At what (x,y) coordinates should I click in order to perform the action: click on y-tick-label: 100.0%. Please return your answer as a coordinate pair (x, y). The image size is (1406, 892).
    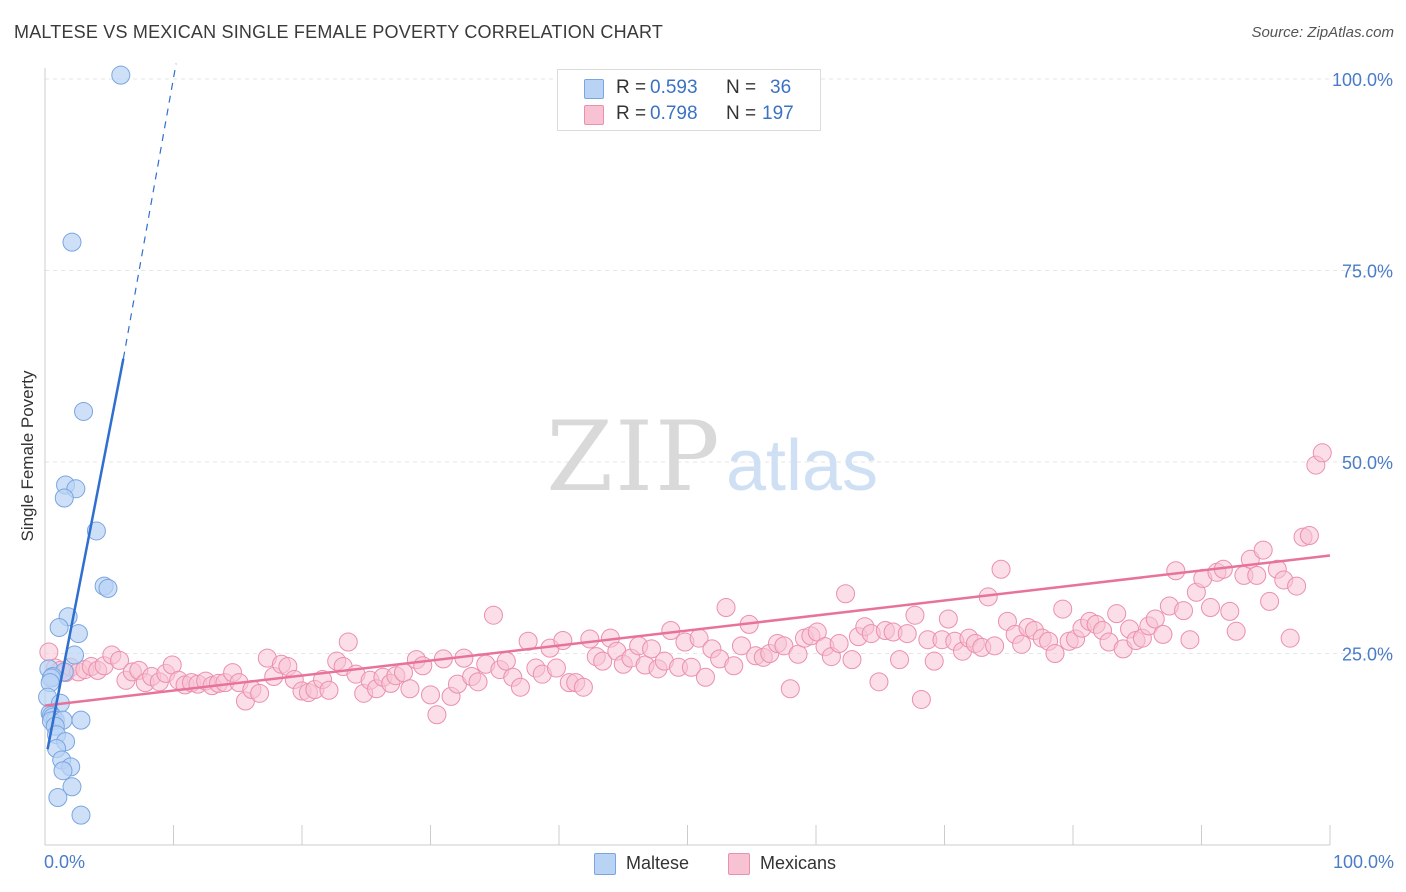
    Looking at the image, I should click on (1362, 80).